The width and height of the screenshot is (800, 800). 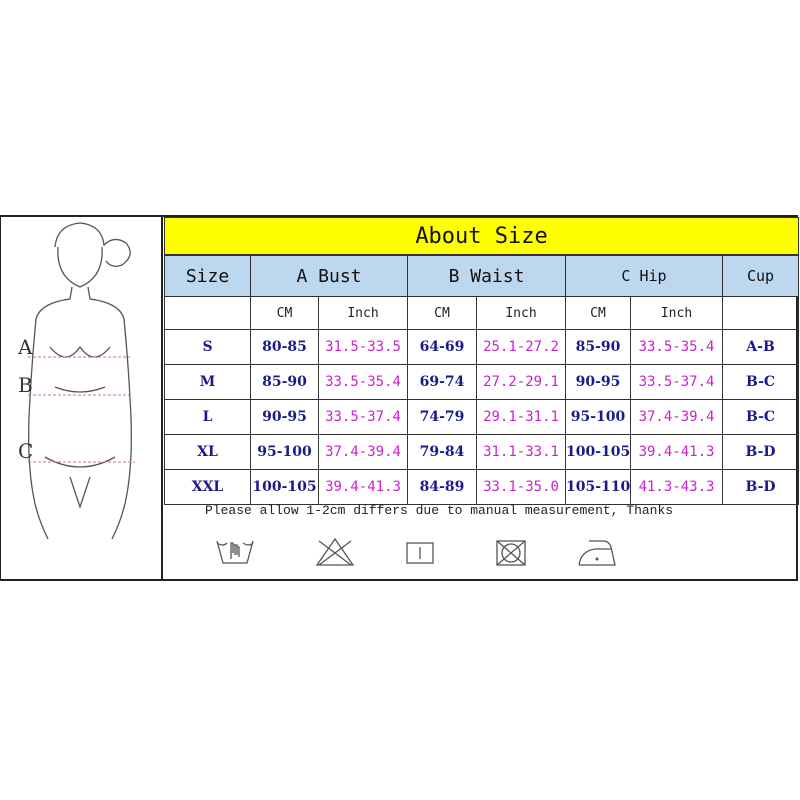 What do you see at coordinates (521, 382) in the screenshot?
I see `waist-inch-cell: 27.2-29.1` at bounding box center [521, 382].